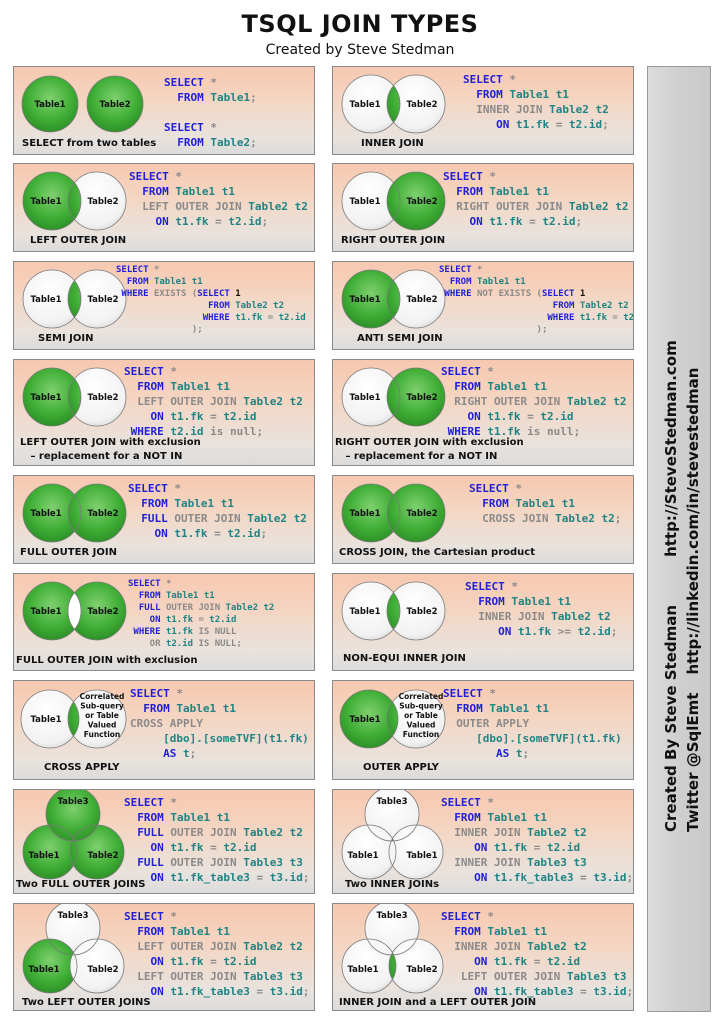  Describe the element at coordinates (438, 1002) in the screenshot. I see `panel-caption: INNER JOIN and a LEFT OUTER JOIN` at that location.